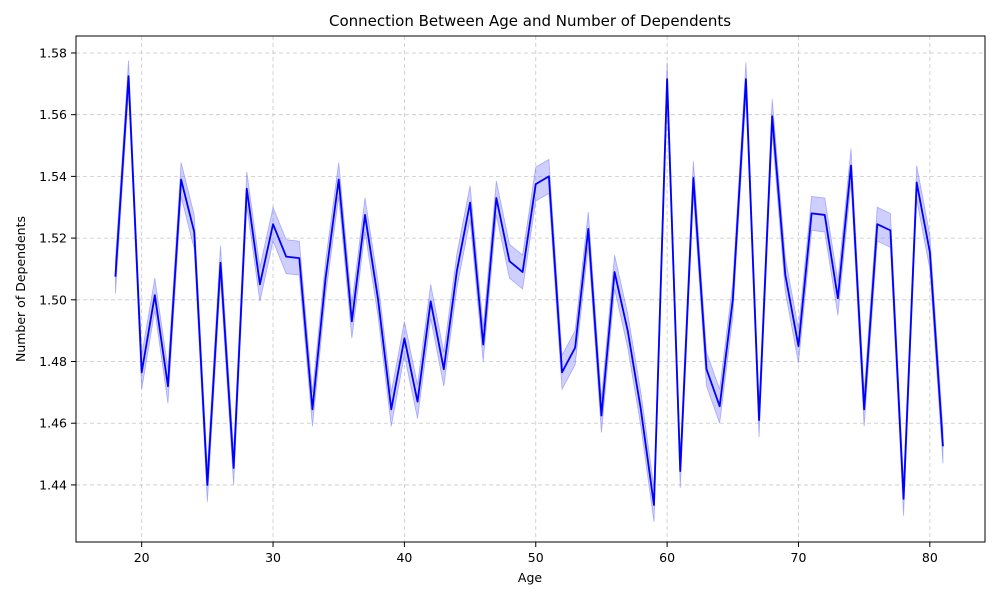  I want to click on x-axis-ticks: 20 30 40 50 60 70 80, so click(536, 553).